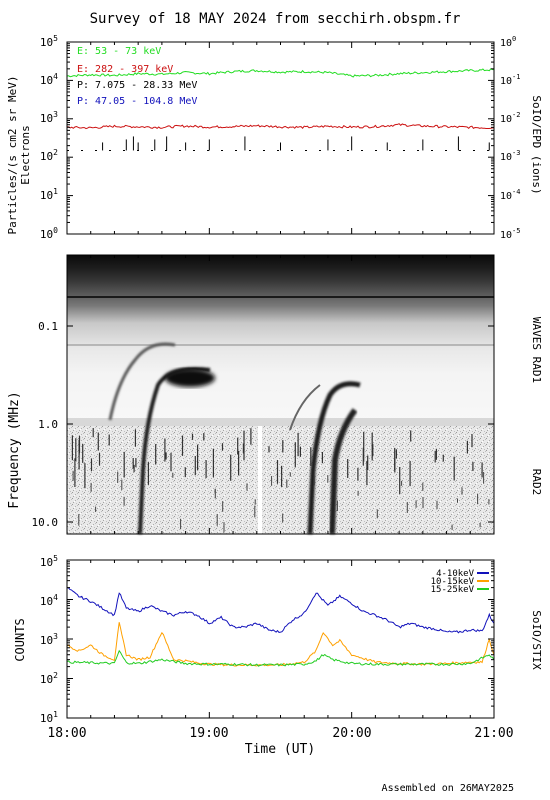 This screenshot has height=800, width=550. Describe the element at coordinates (49, 233) in the screenshot. I see `epd-ytick-0: 10⁰` at that location.